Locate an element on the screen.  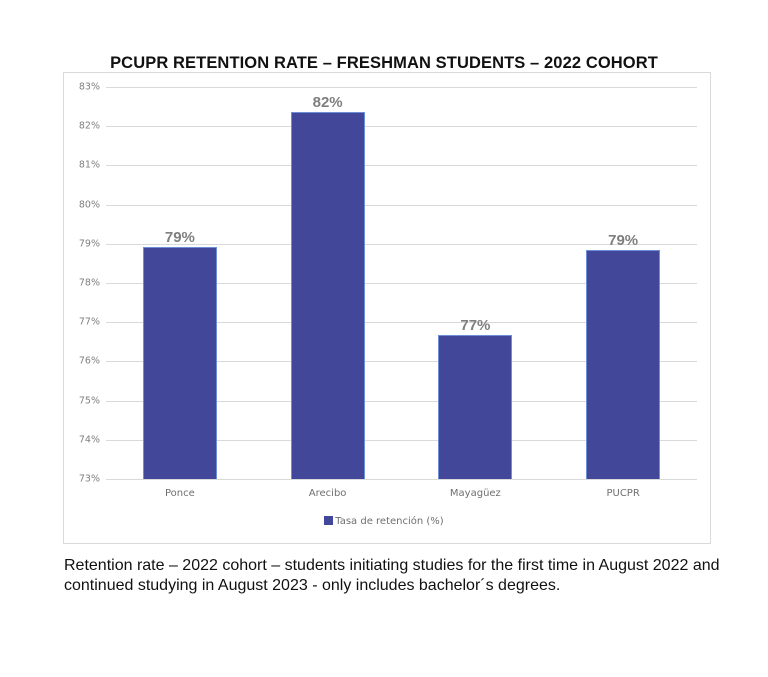
y-tick-label: 74% is located at coordinates (89, 440).